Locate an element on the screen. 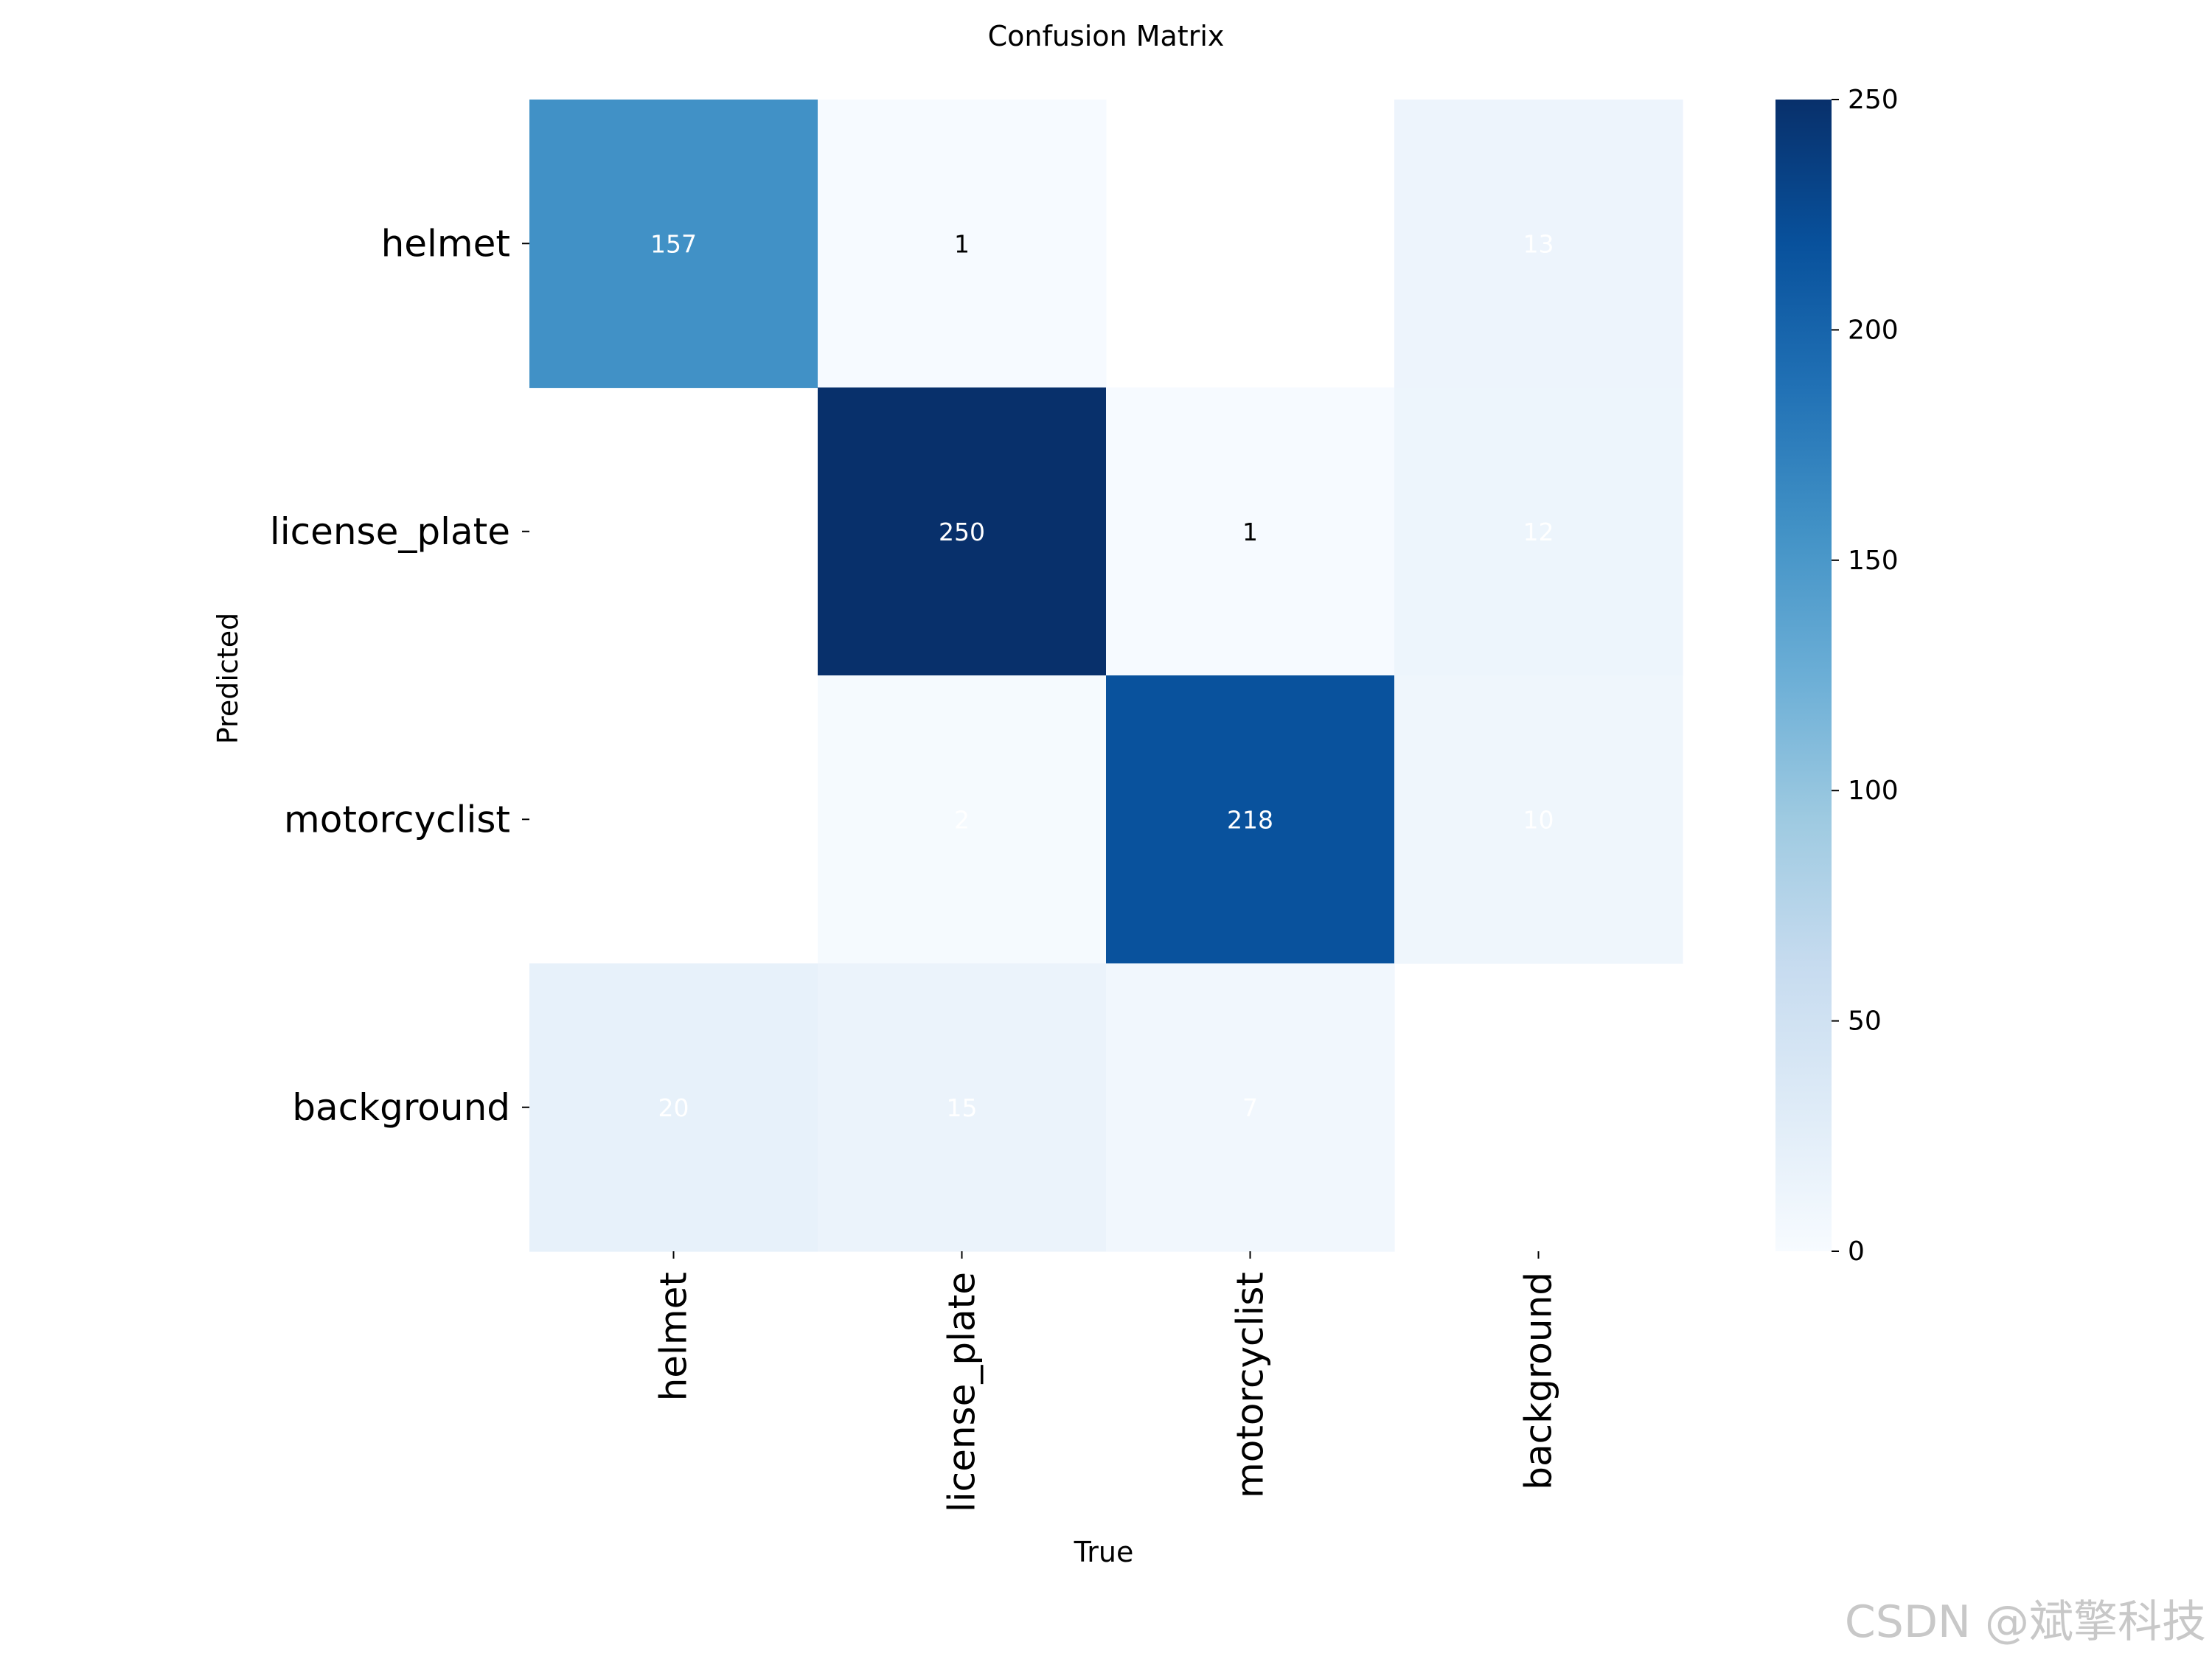  cell-value-label: 20 is located at coordinates (673, 1107).